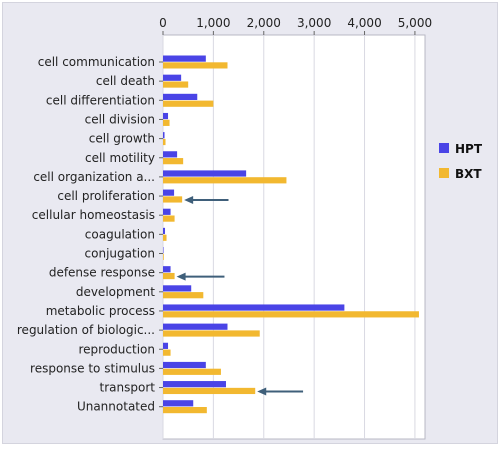  I want to click on category-label: Unannotated, so click(116, 407).